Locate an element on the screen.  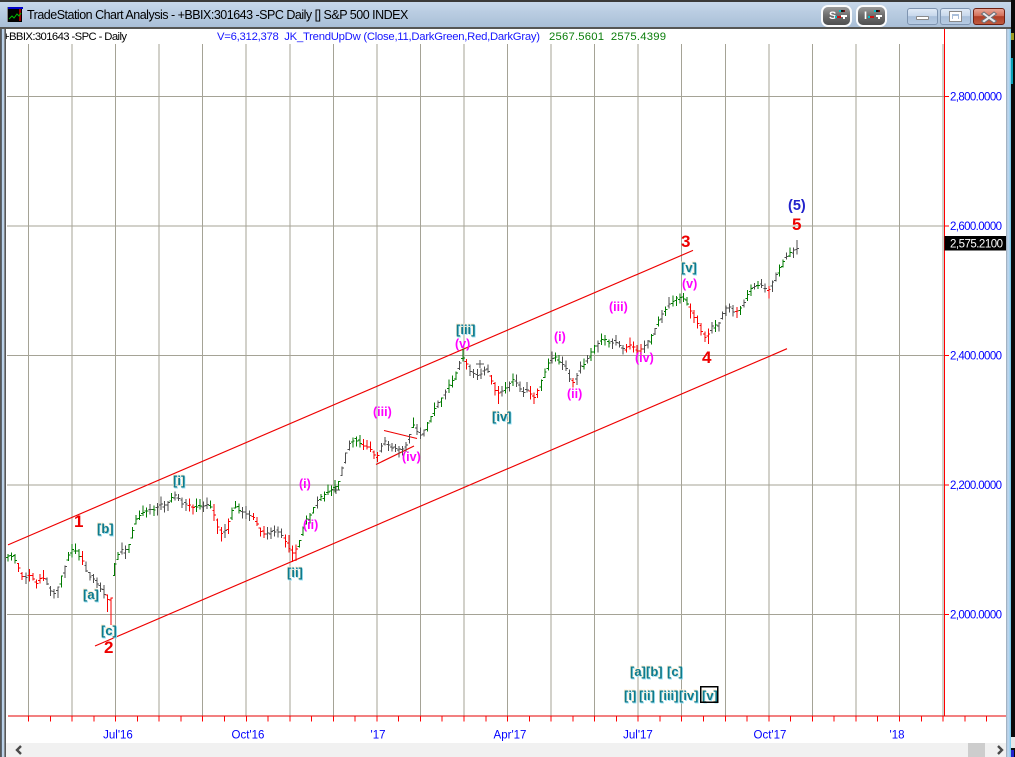
svg-text: Apr'17 is located at coordinates (510, 736).